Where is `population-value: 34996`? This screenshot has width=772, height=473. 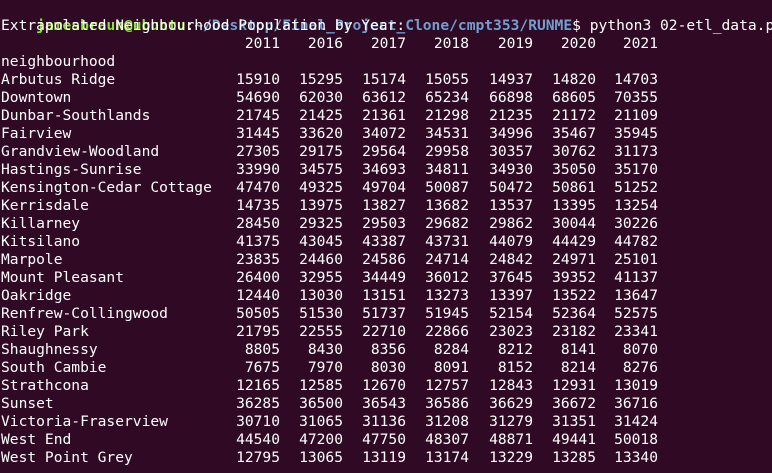 population-value: 34996 is located at coordinates (511, 133).